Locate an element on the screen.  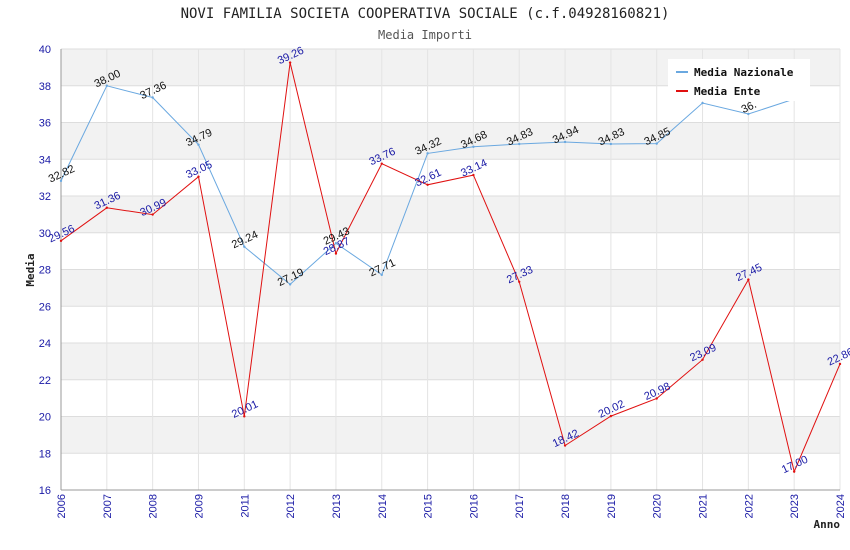
x-tick-label: 2024 is located at coordinates (841, 506).